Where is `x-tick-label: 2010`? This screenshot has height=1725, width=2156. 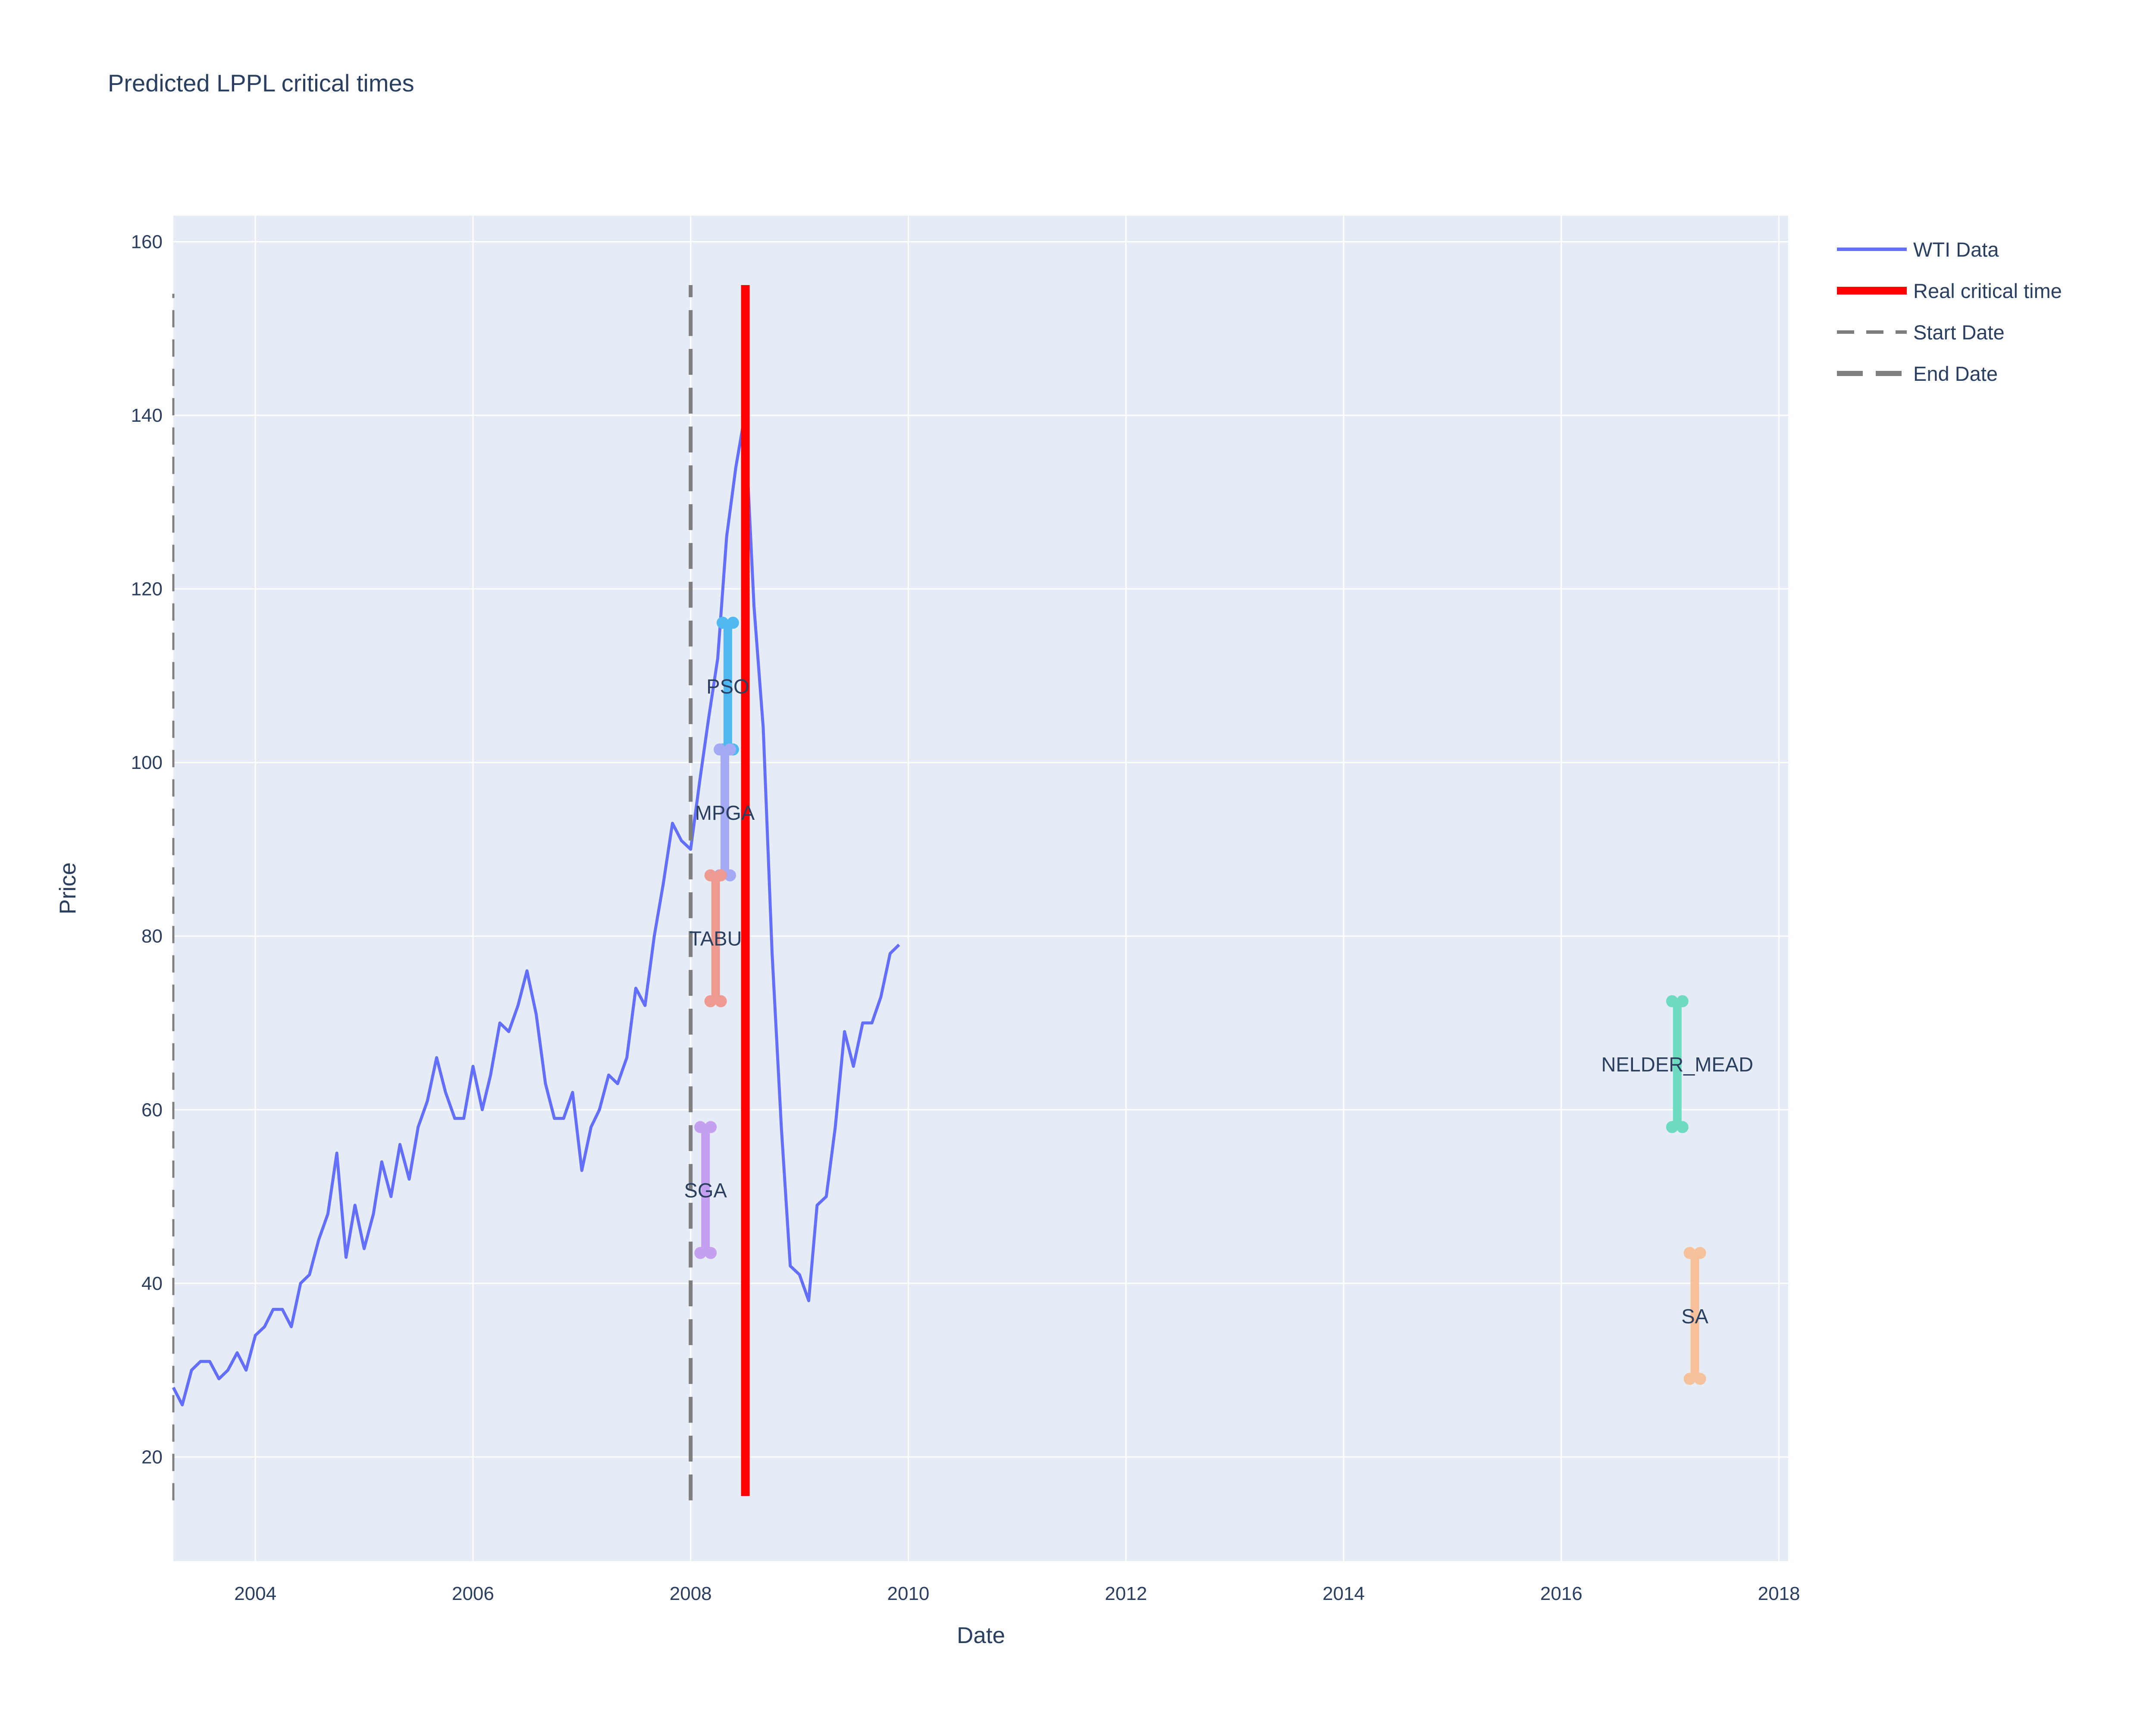 x-tick-label: 2010 is located at coordinates (908, 1593).